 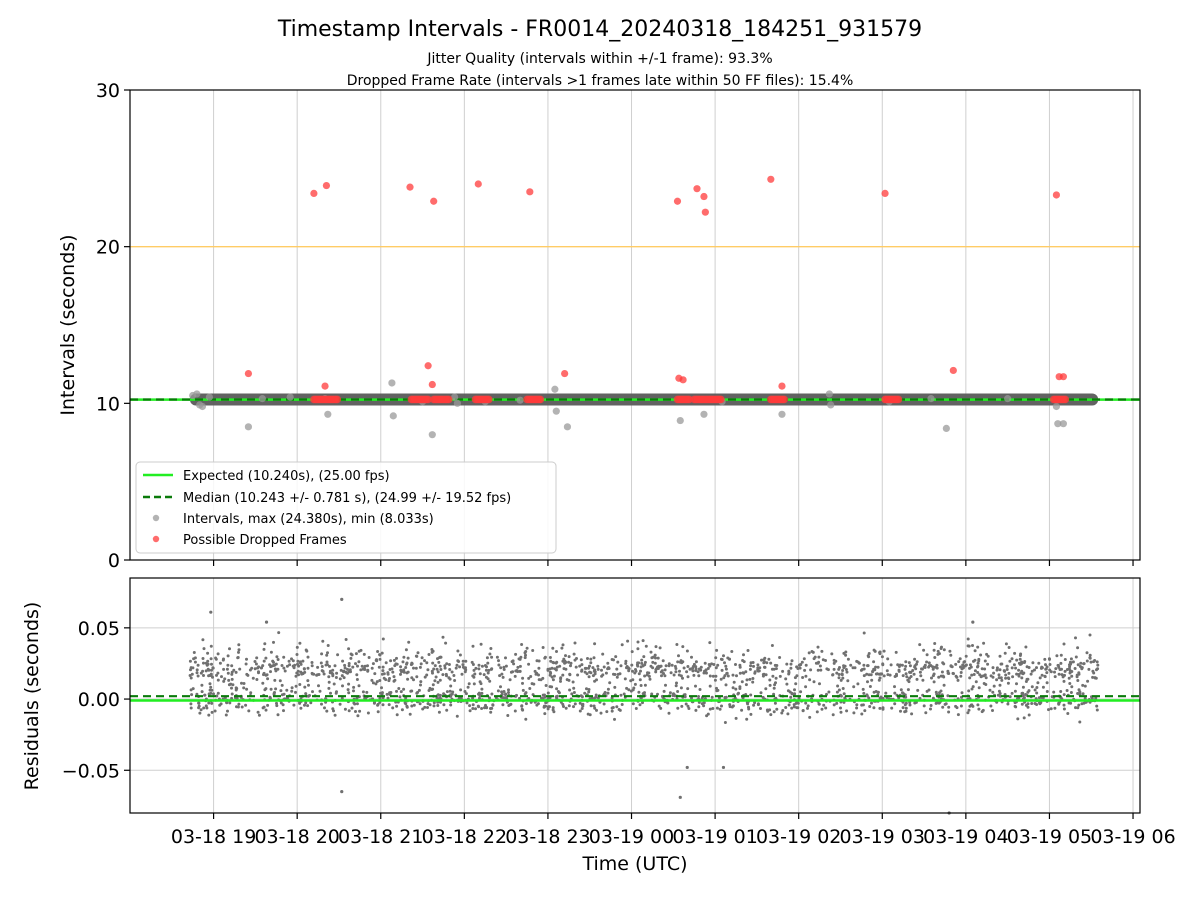 What do you see at coordinates (428, 399) in the screenshot?
I see `dropped-frame-cluster-point` at bounding box center [428, 399].